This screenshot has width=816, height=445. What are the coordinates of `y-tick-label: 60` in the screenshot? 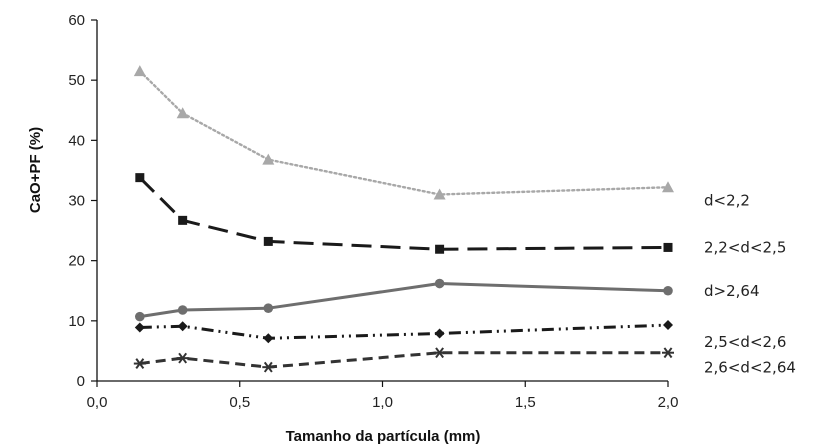 It's located at (76, 20).